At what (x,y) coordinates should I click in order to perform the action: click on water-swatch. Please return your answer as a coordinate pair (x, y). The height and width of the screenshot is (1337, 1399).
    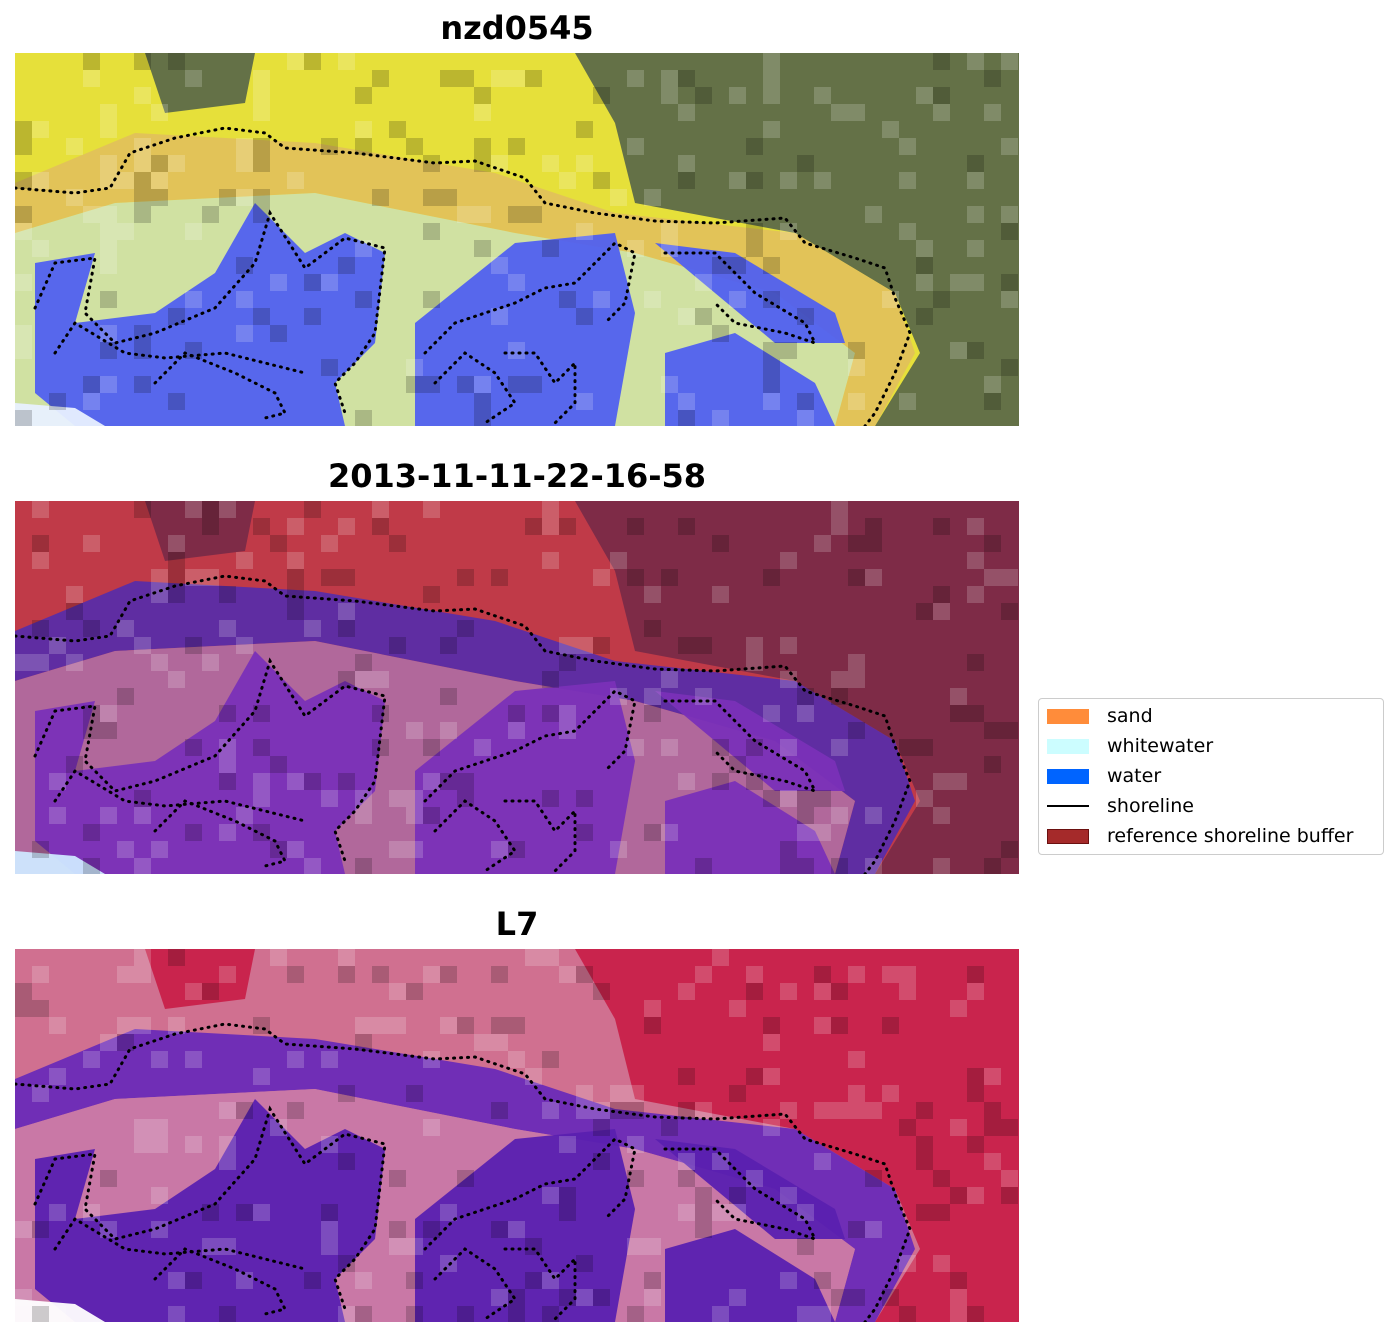
    Looking at the image, I should click on (1068, 776).